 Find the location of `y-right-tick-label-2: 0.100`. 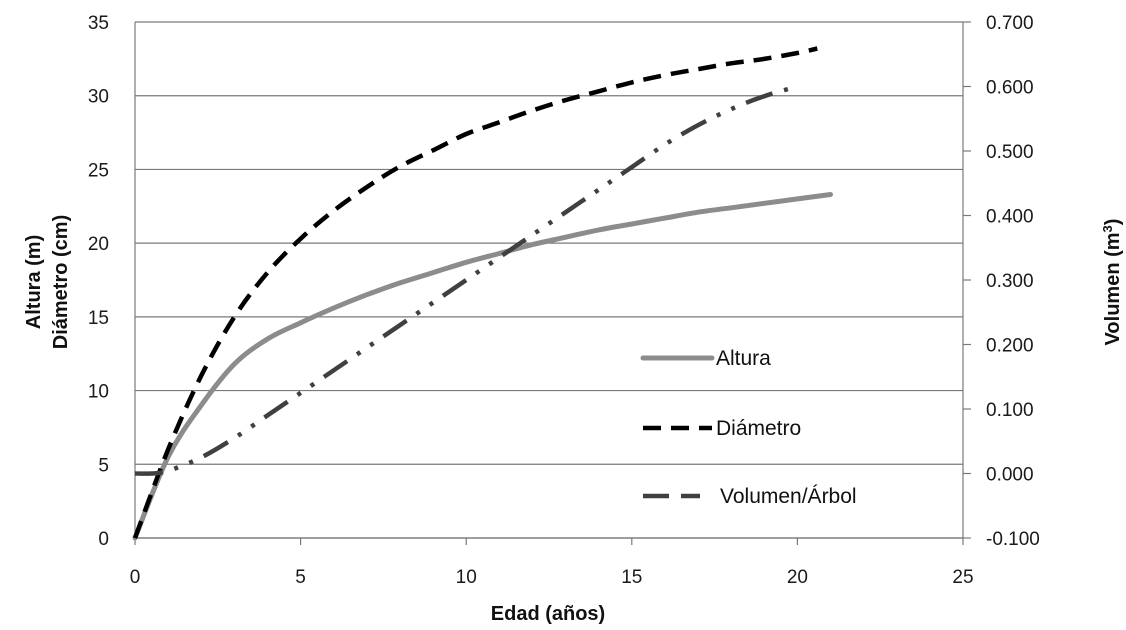

y-right-tick-label-2: 0.100 is located at coordinates (1010, 410).